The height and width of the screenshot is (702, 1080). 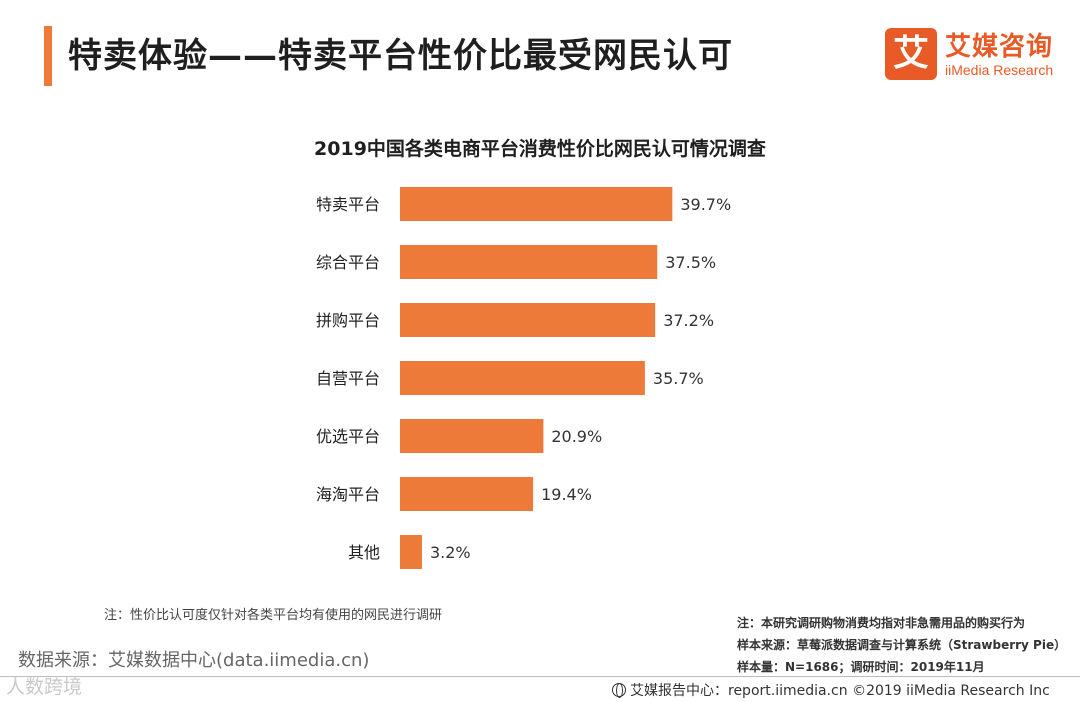 I want to click on logo-name-en: iiMedia Research, so click(x=999, y=70).